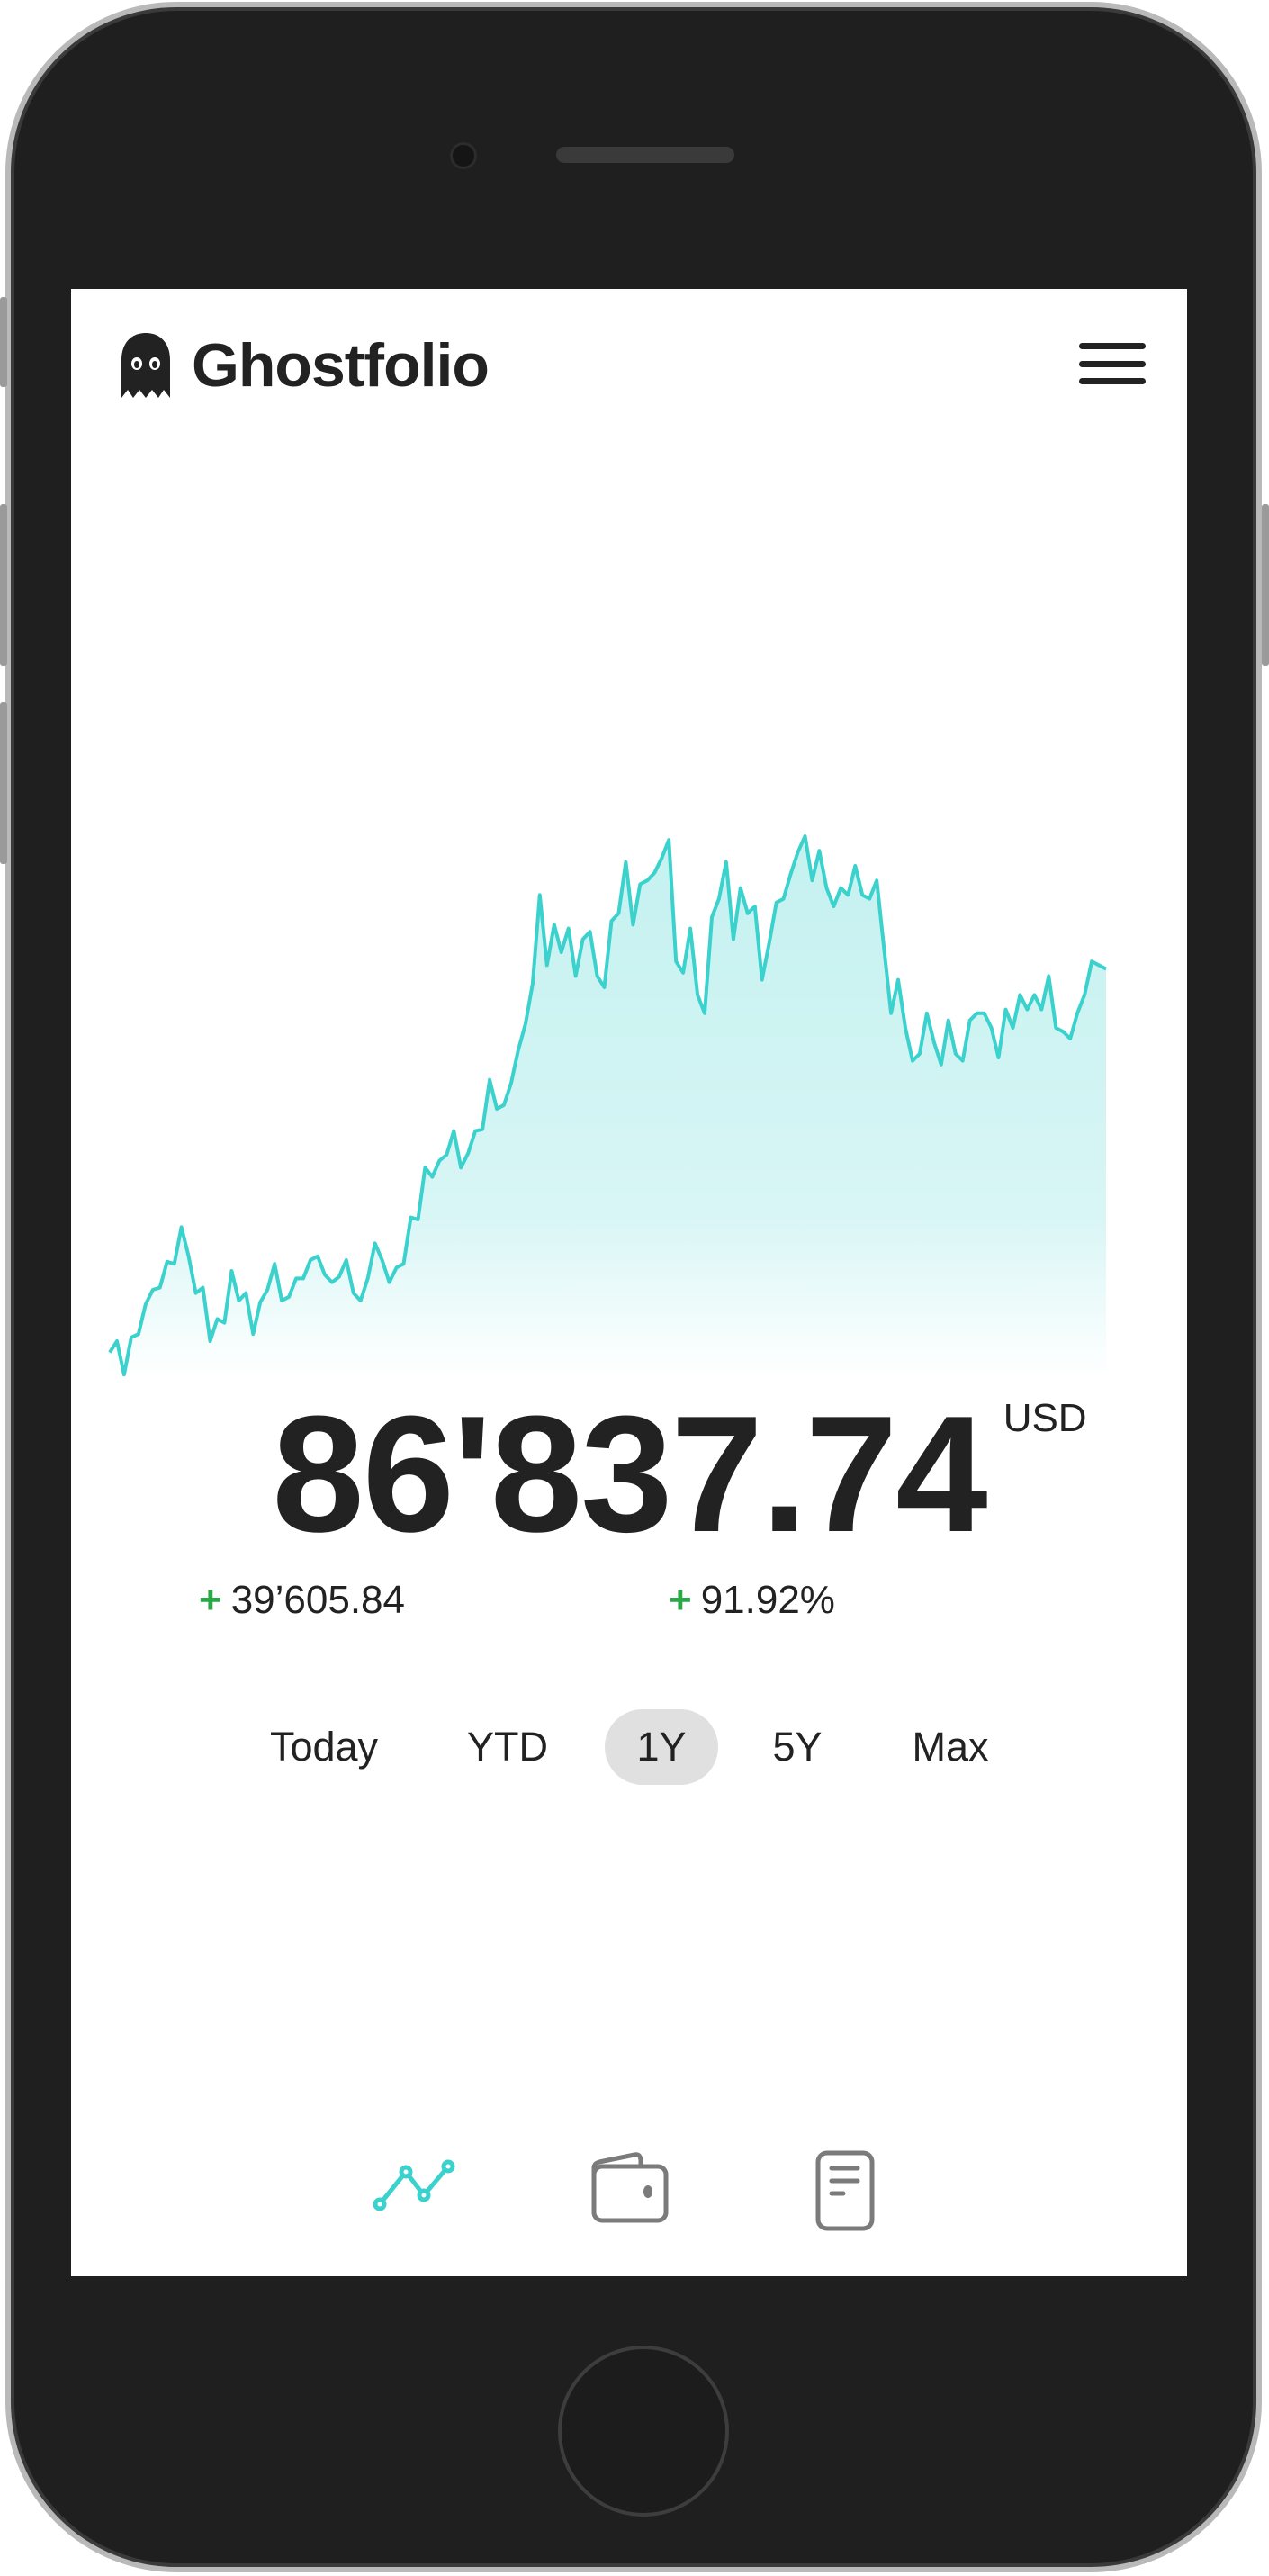 The width and height of the screenshot is (1269, 2576). What do you see at coordinates (950, 1747) in the screenshot?
I see `tab-max: Max` at bounding box center [950, 1747].